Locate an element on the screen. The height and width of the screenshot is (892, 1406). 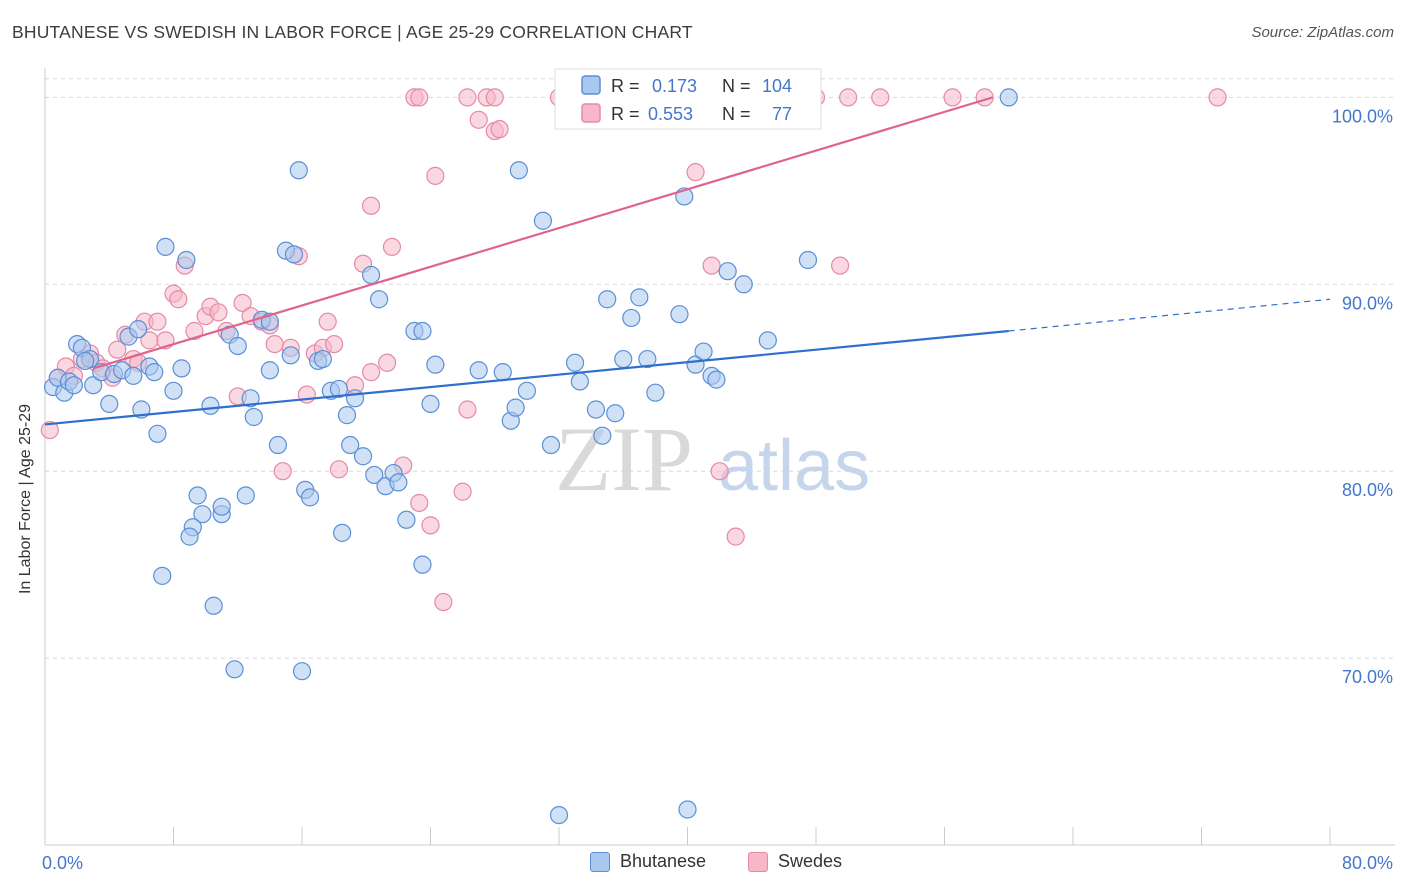
legend-swatch-swedes is located at coordinates (591, 113).